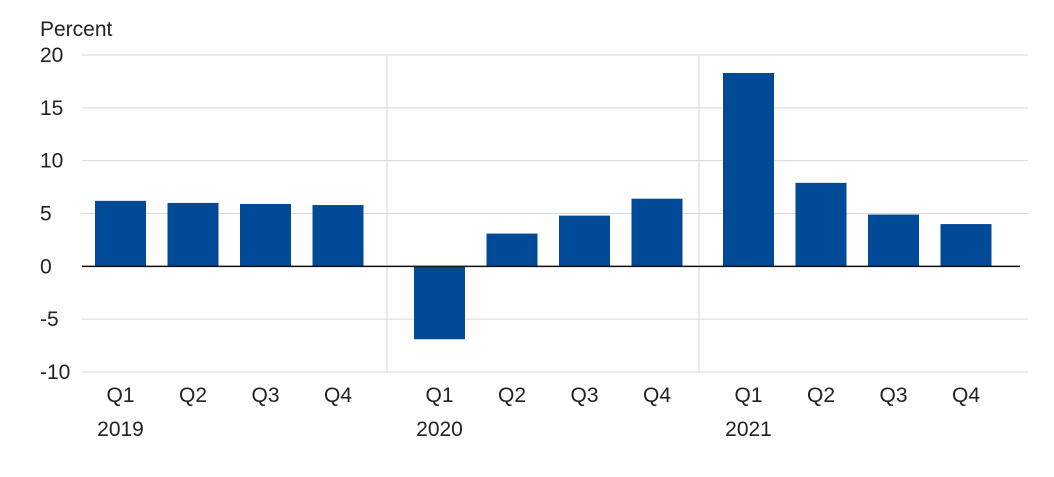  What do you see at coordinates (46, 266) in the screenshot?
I see `y-tick-label: 0` at bounding box center [46, 266].